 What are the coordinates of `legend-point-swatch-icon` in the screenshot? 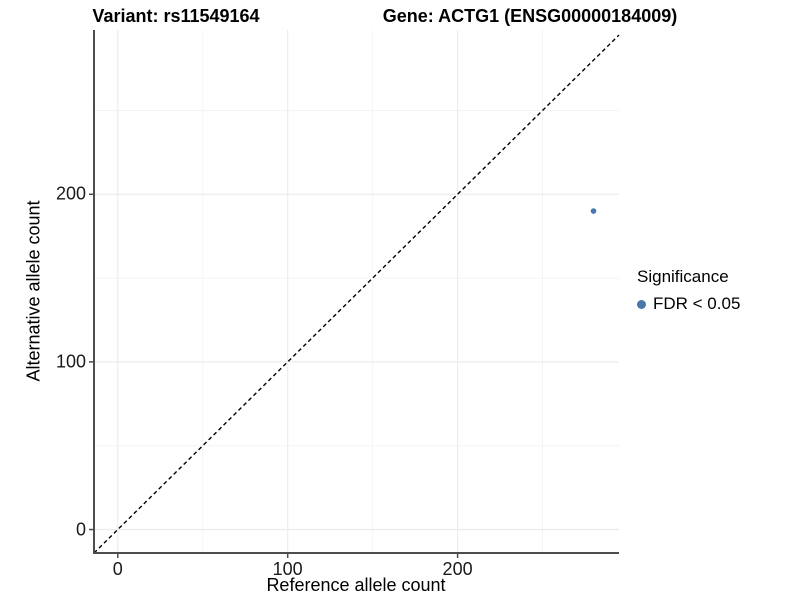 It's located at (641, 304).